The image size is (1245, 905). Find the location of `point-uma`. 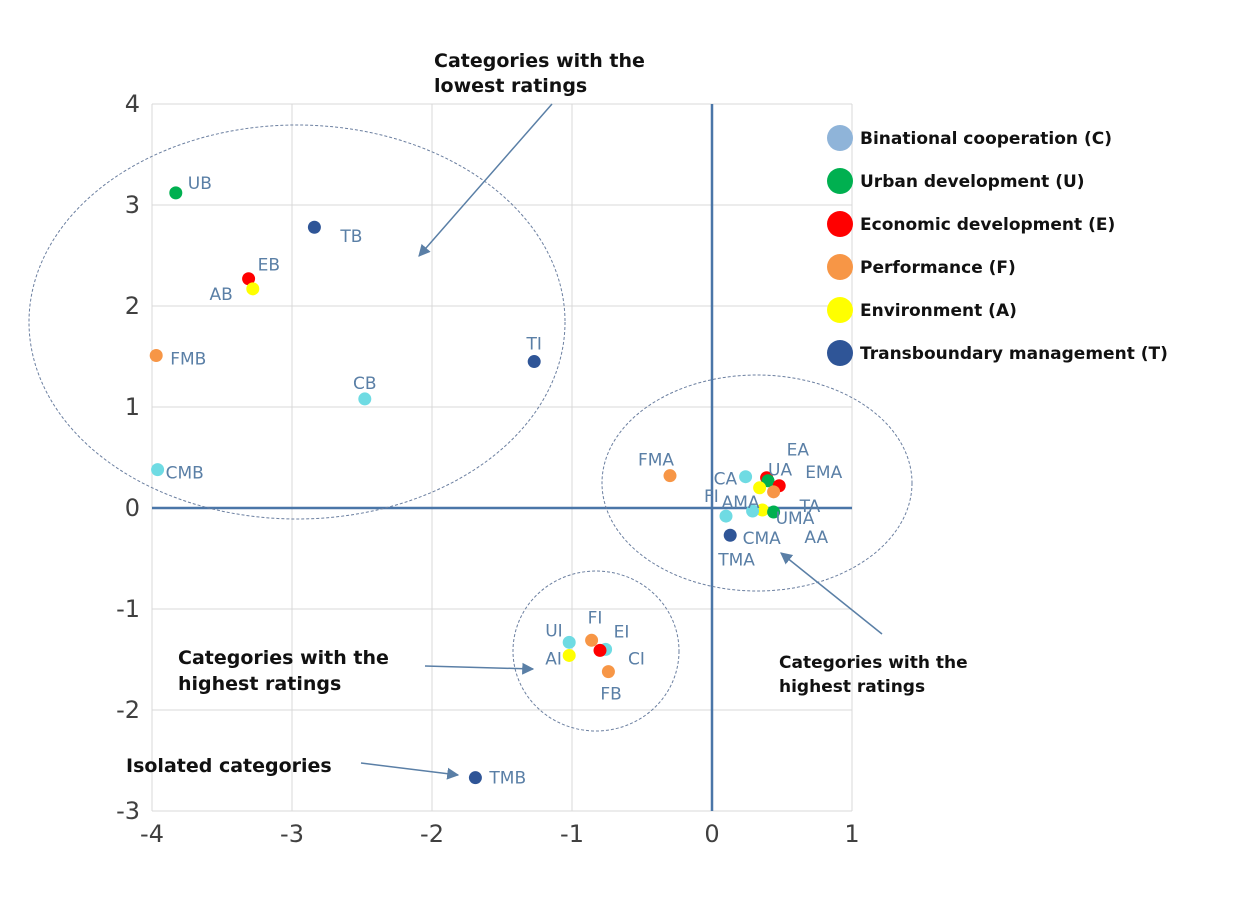

point-uma is located at coordinates (774, 512).